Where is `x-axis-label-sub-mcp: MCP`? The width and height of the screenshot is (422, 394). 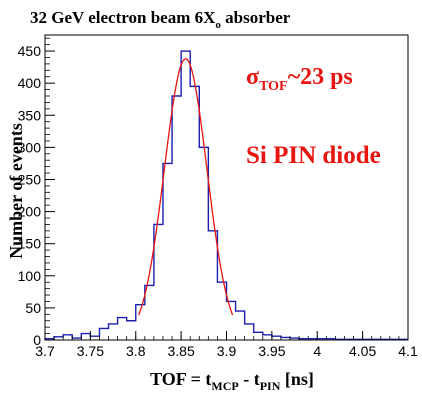 x-axis-label-sub-mcp: MCP is located at coordinates (224, 386).